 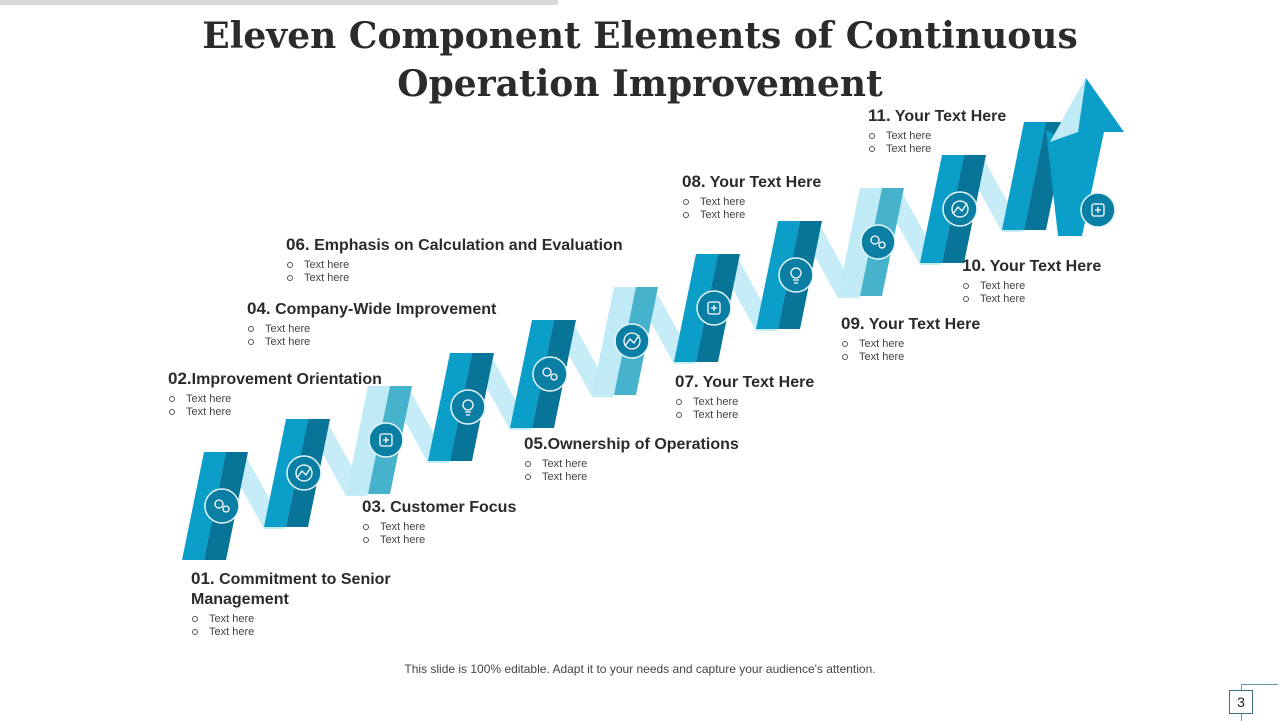 What do you see at coordinates (960, 209) in the screenshot?
I see `team-search-icon` at bounding box center [960, 209].